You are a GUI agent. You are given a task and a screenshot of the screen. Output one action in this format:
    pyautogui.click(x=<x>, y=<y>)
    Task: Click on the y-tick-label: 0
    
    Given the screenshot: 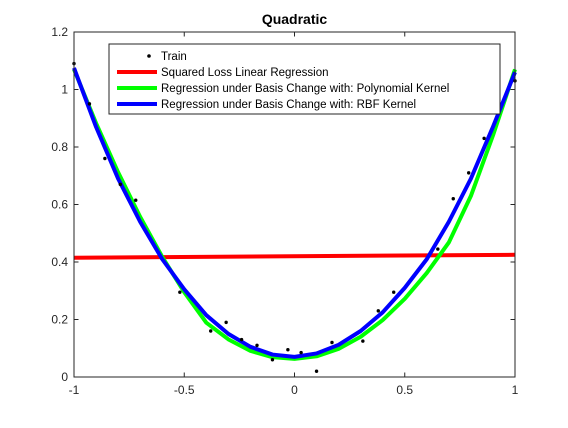 What is the action you would take?
    pyautogui.click(x=64, y=377)
    